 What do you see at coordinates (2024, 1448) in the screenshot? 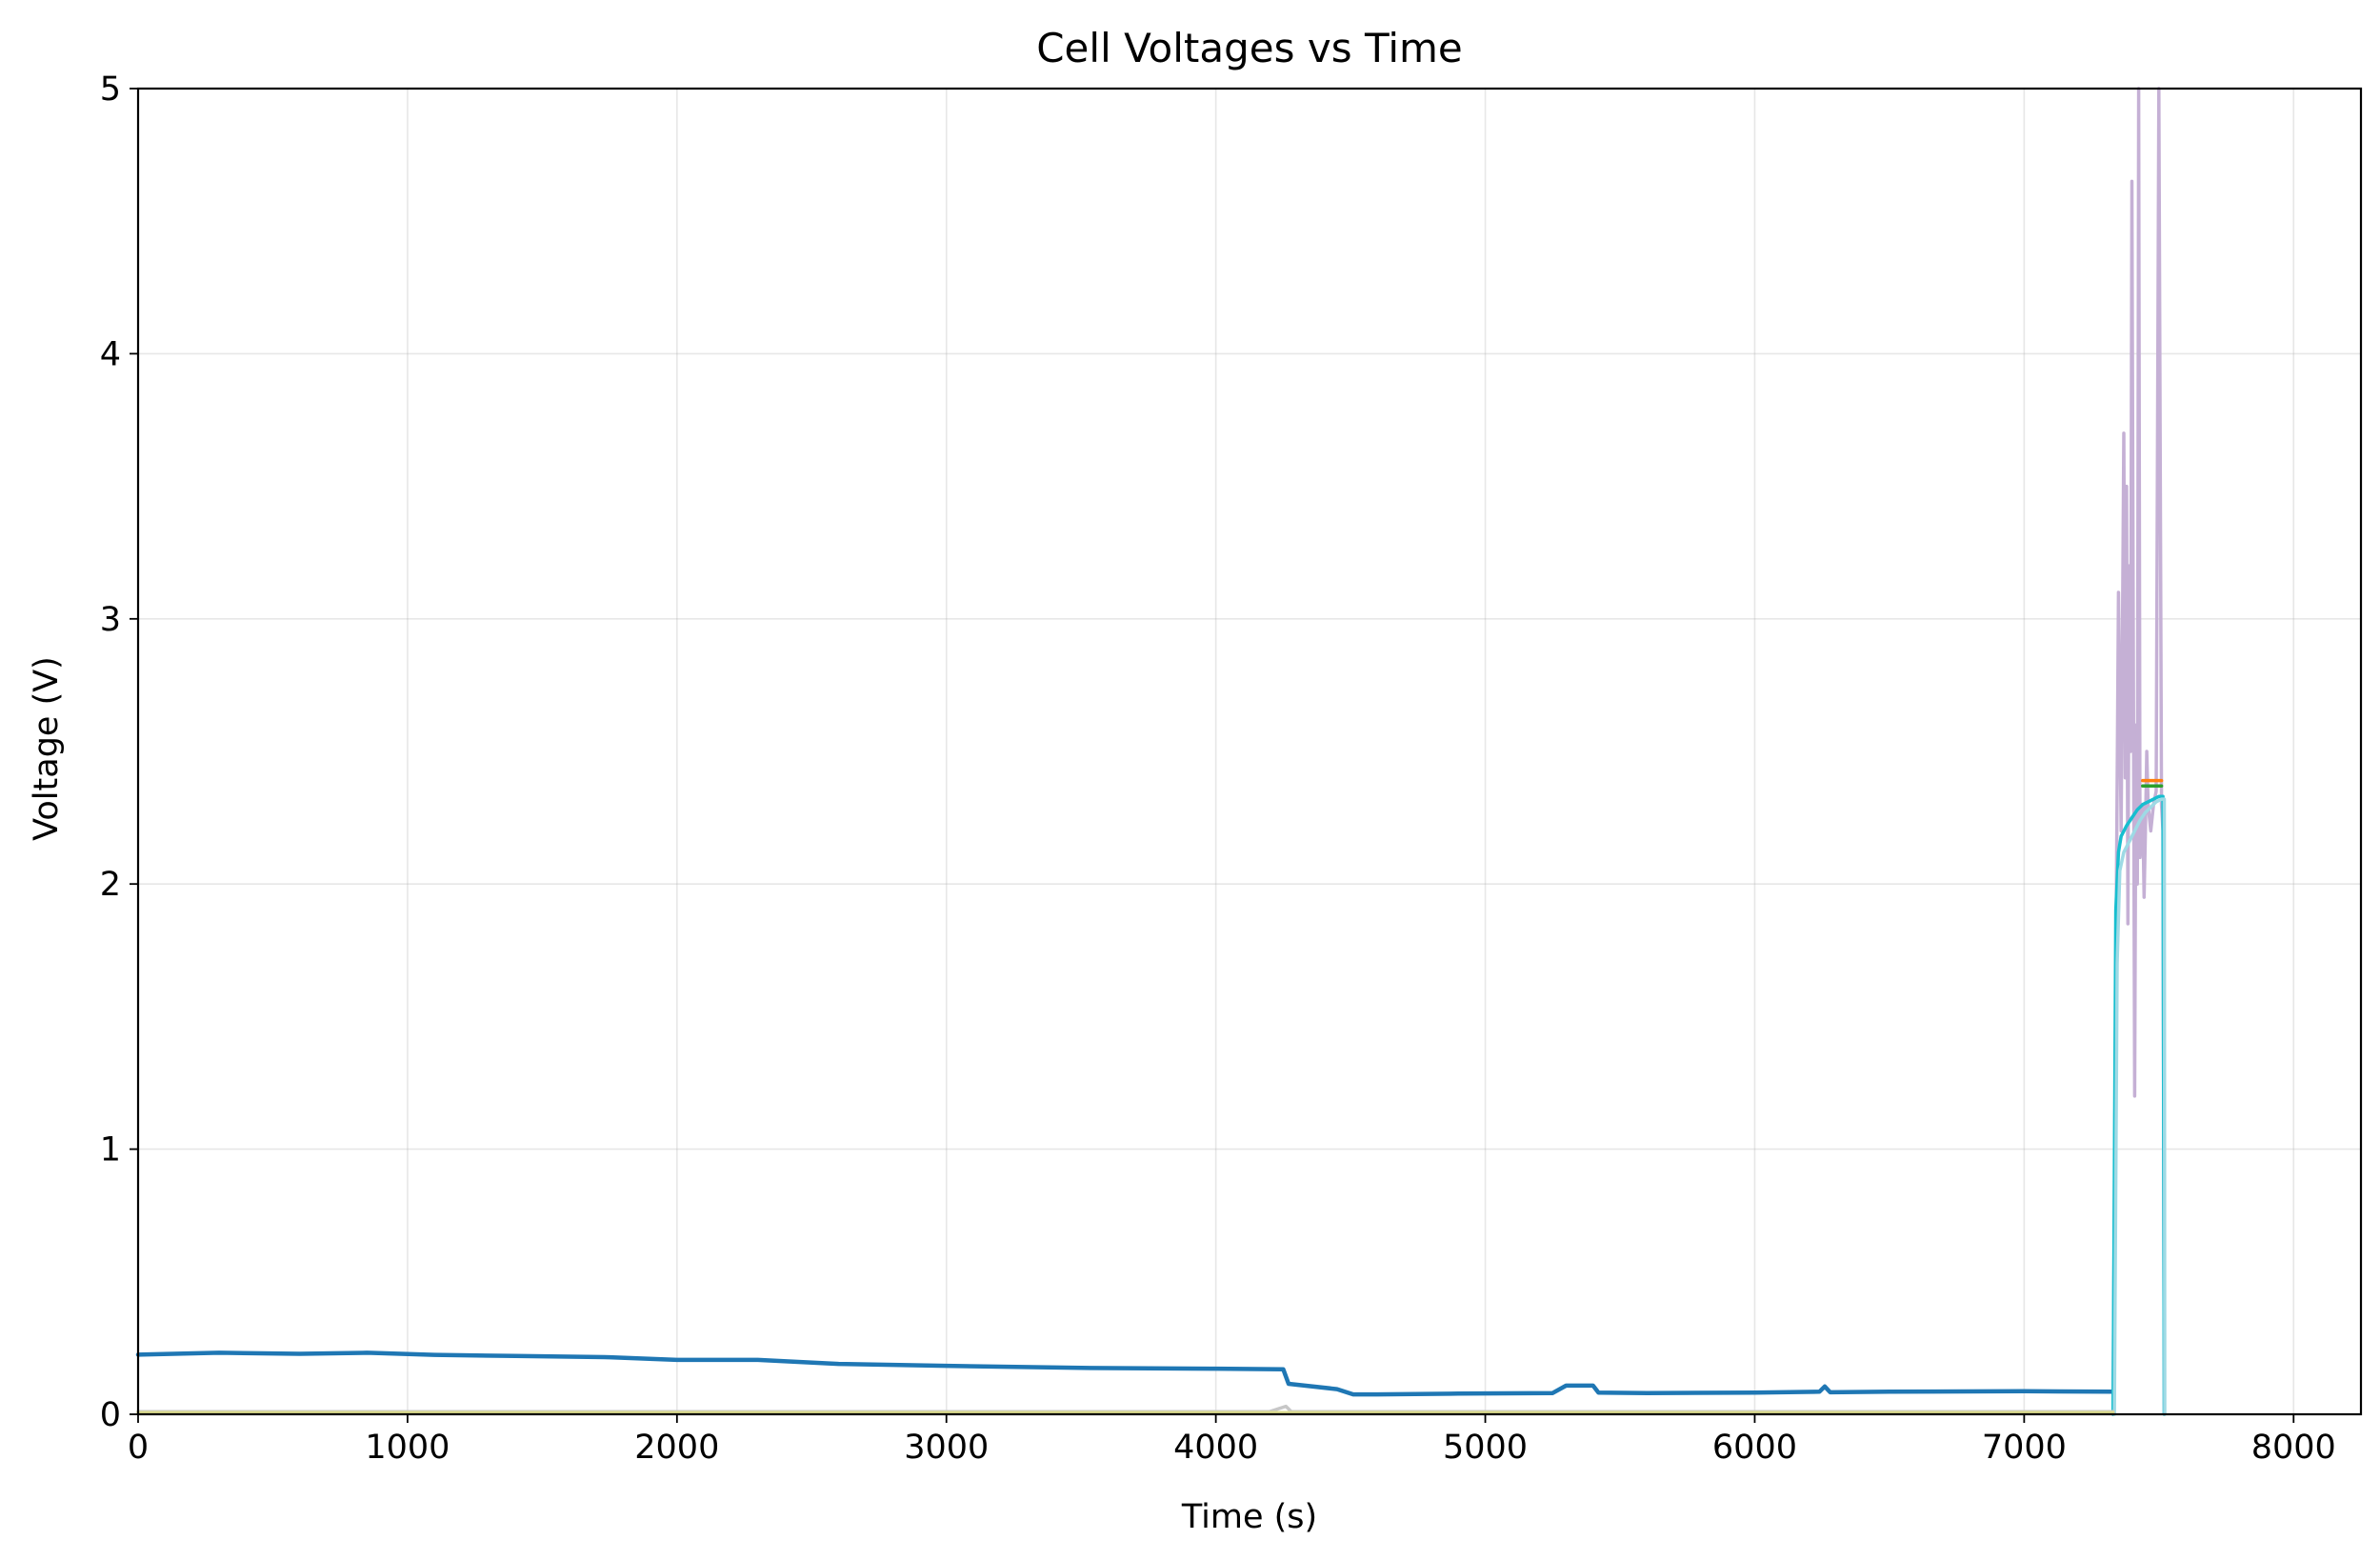
I see `x-tick-label: 7000` at bounding box center [2024, 1448].